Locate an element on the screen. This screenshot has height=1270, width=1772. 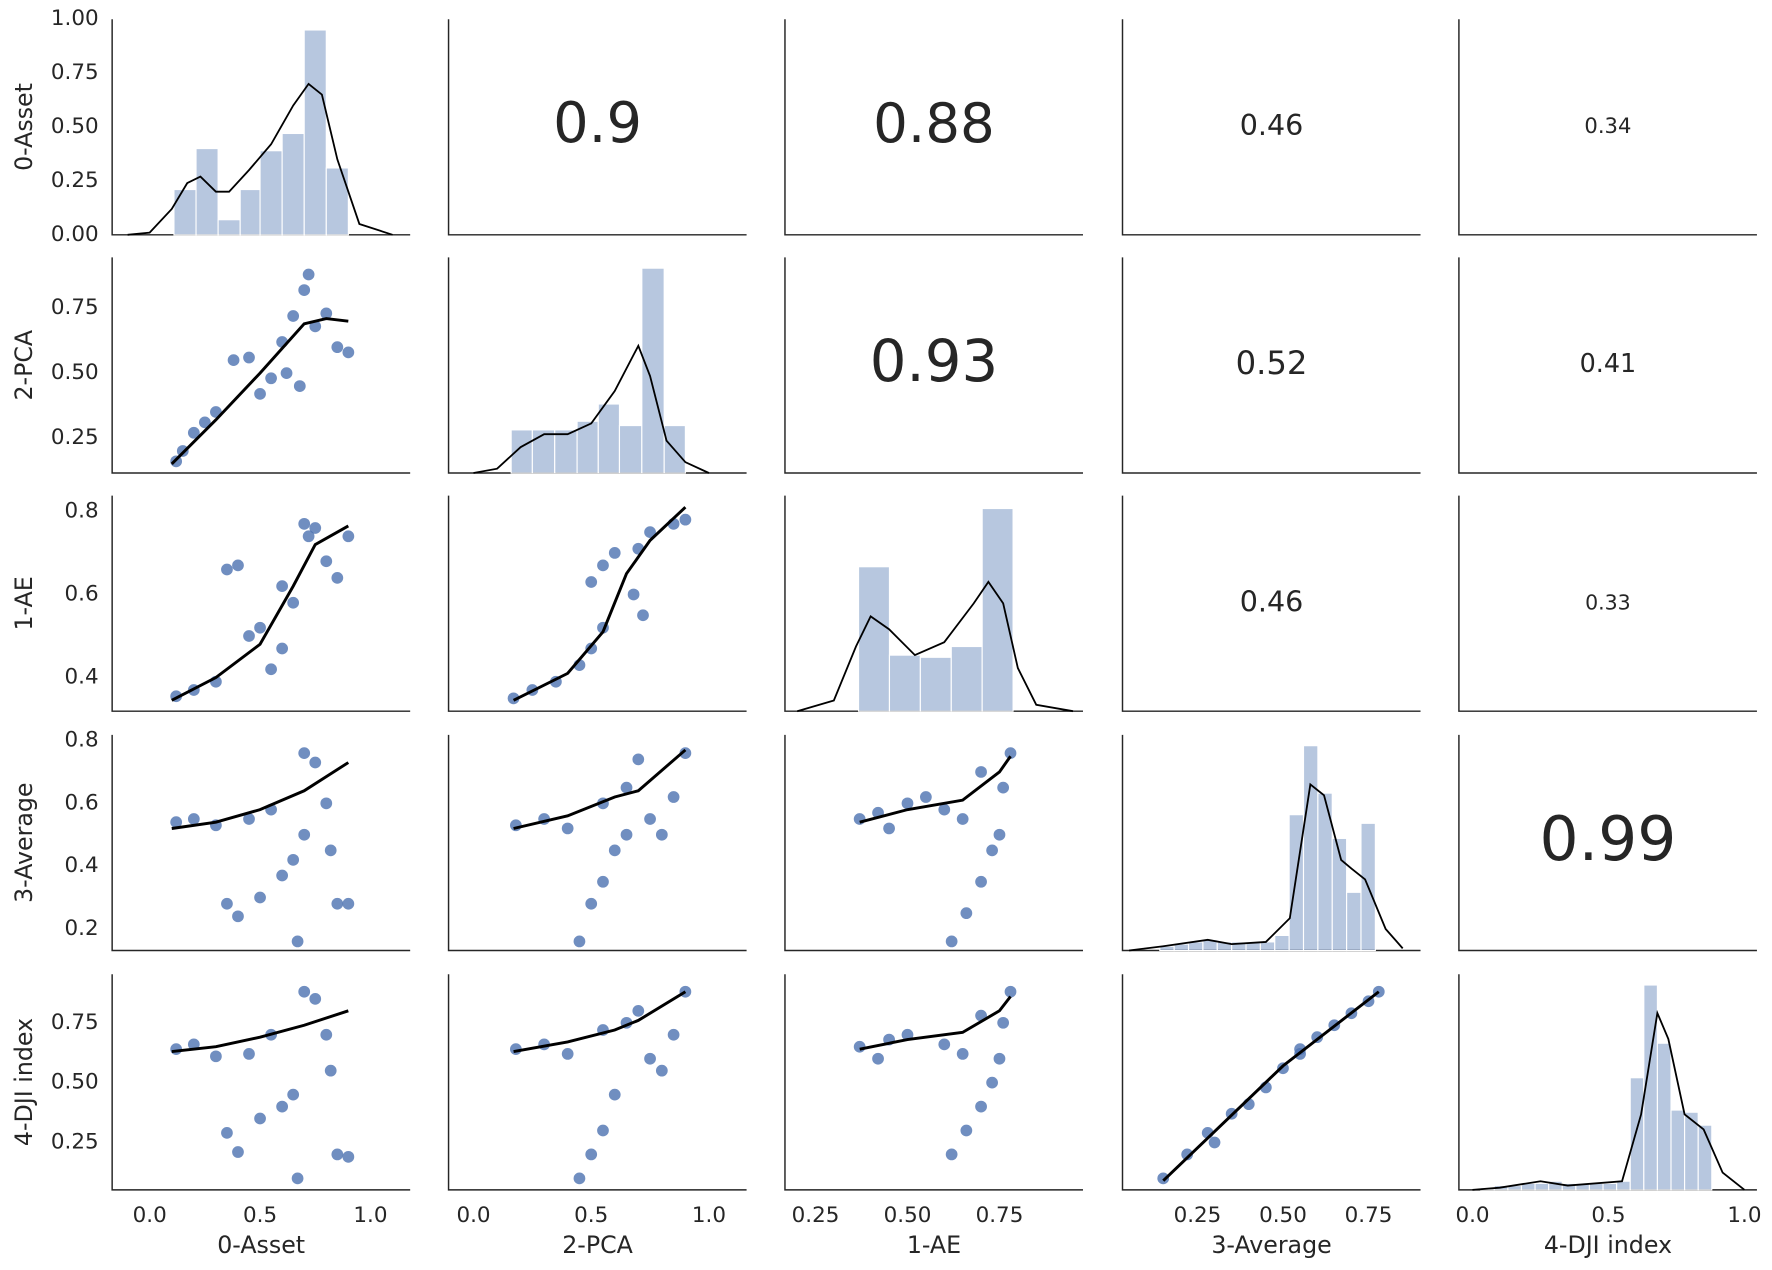
y-tick-label: 0.00 is located at coordinates (75, 234).